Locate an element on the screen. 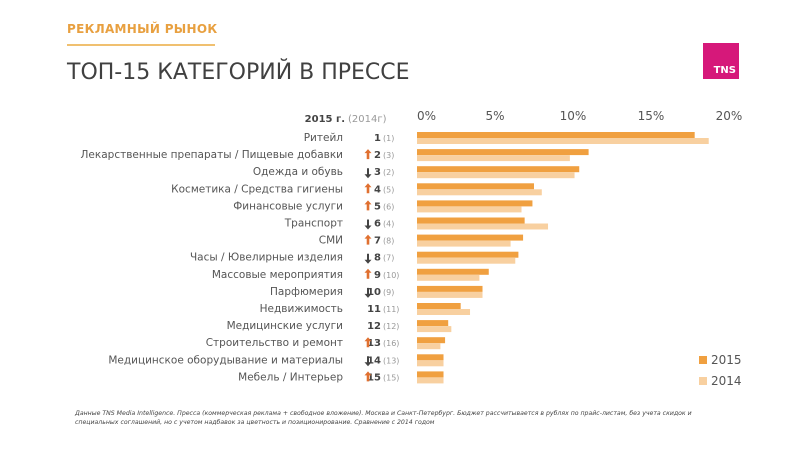 This screenshot has width=800, height=450. rank-2014: (4) is located at coordinates (388, 224).